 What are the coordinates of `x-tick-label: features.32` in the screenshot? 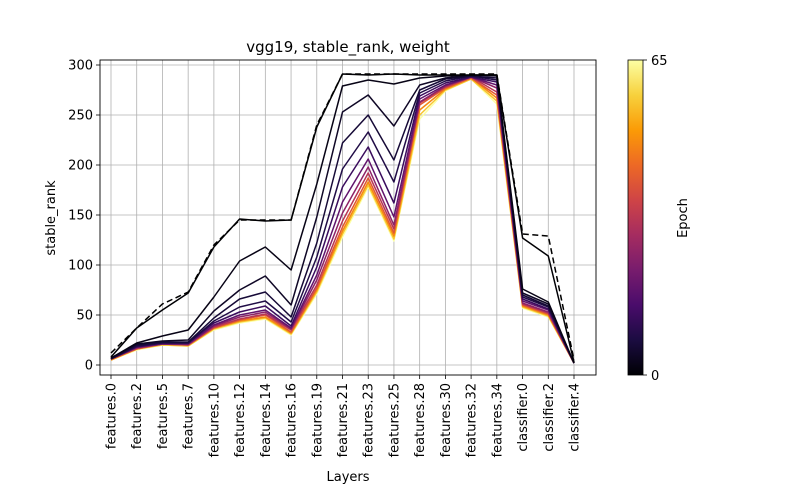 It's located at (472, 420).